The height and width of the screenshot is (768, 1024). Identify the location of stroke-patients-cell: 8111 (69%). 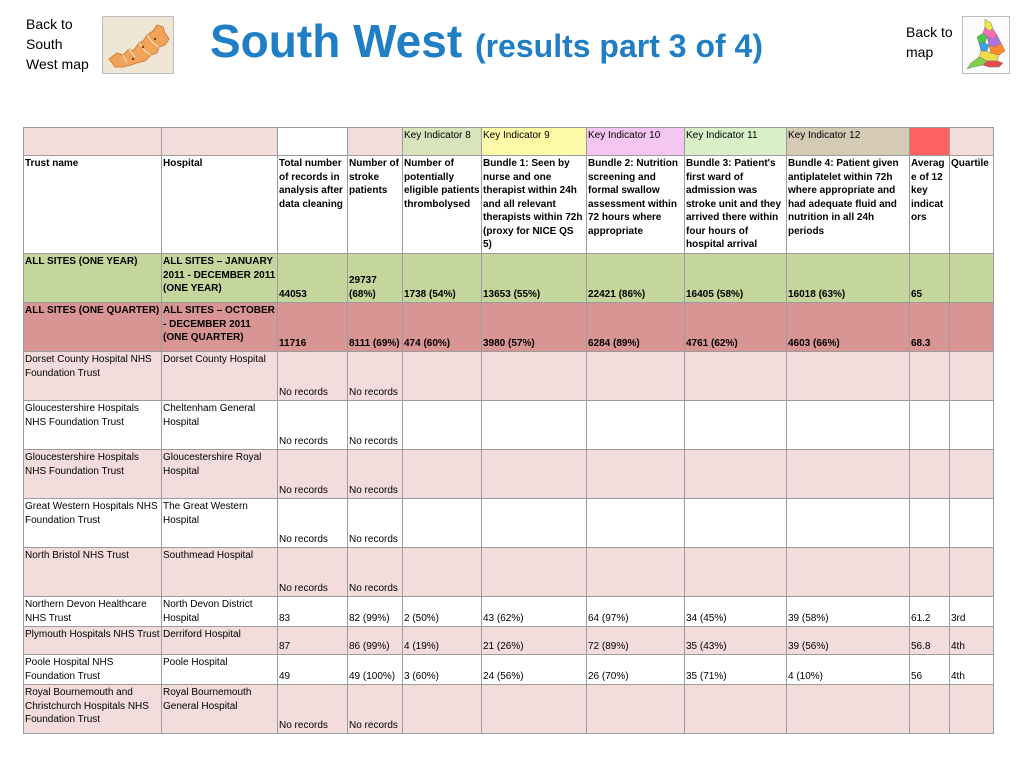
(375, 327).